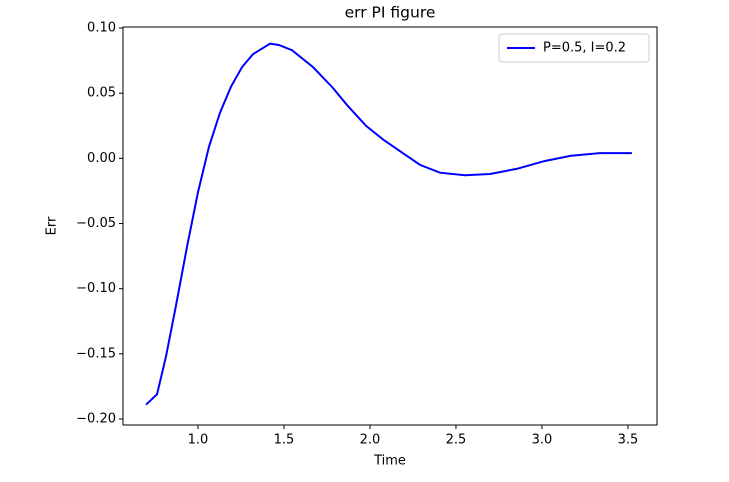  Describe the element at coordinates (96, 419) in the screenshot. I see `y-tick-label: −0.20` at that location.